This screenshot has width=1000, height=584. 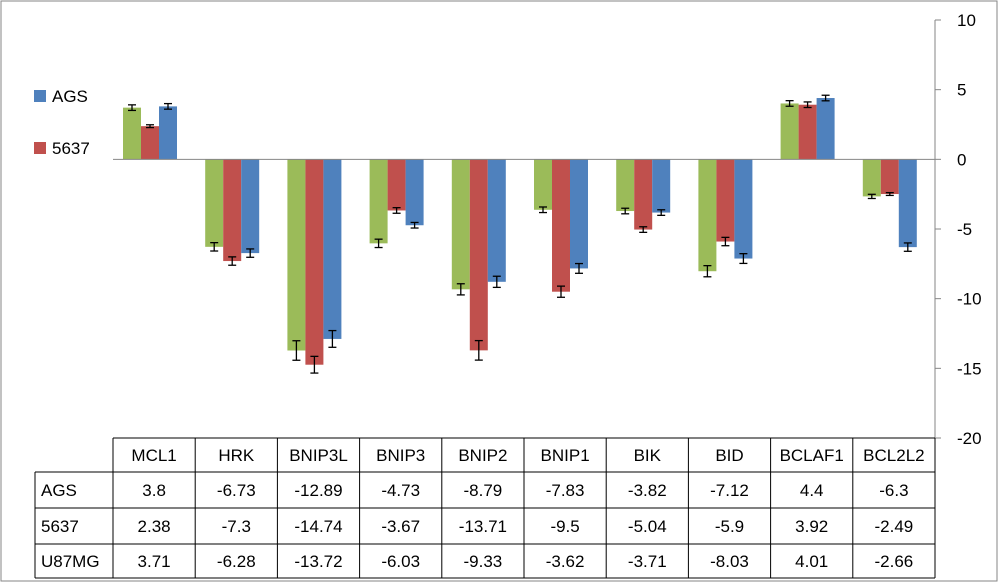 I want to click on table-cell: -2.66, so click(x=894, y=561).